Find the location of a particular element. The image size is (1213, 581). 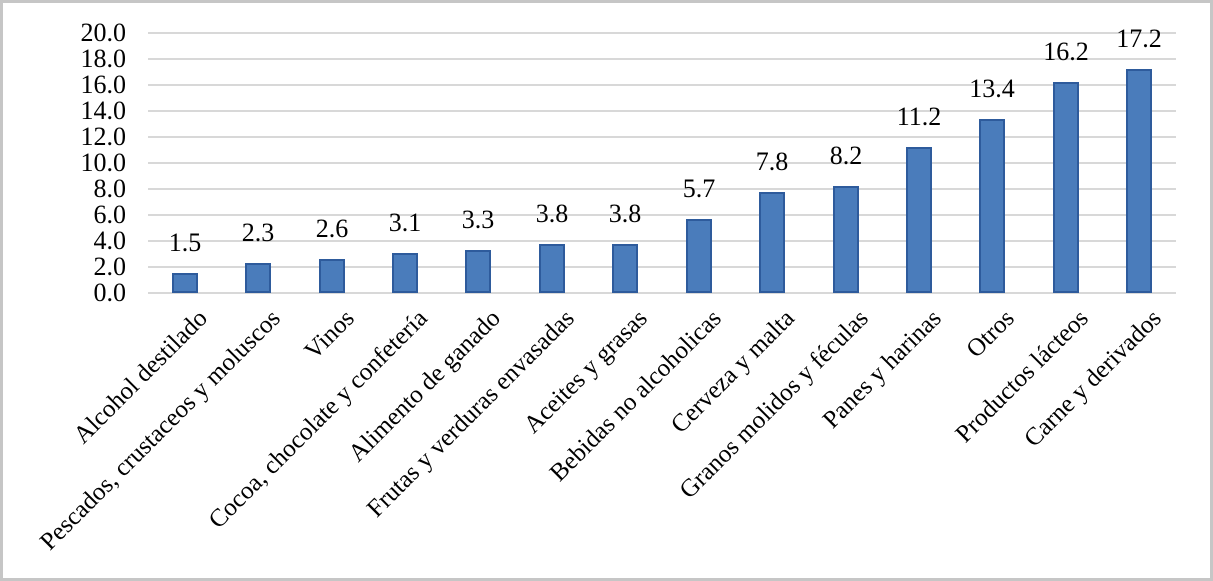

y-axis-tick-label: 20.0 is located at coordinates (103, 32).